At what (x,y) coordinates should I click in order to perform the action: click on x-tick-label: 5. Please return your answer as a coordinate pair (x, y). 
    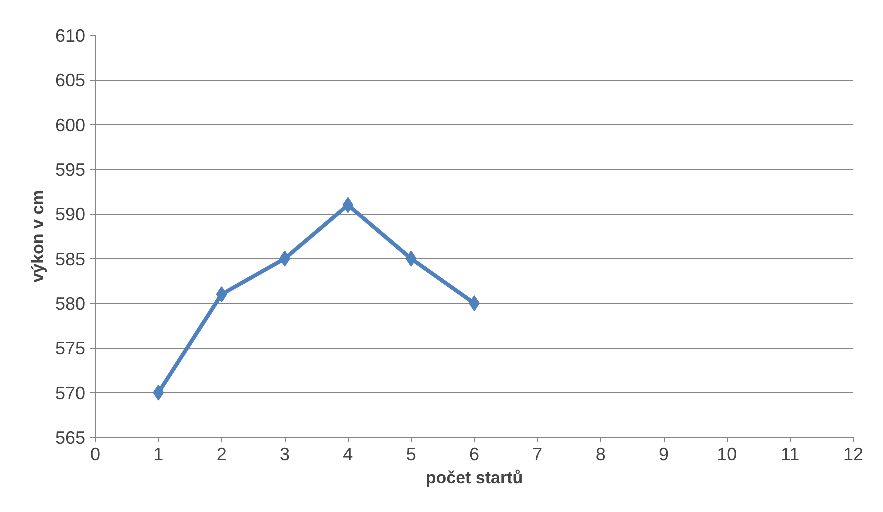
    Looking at the image, I should click on (411, 454).